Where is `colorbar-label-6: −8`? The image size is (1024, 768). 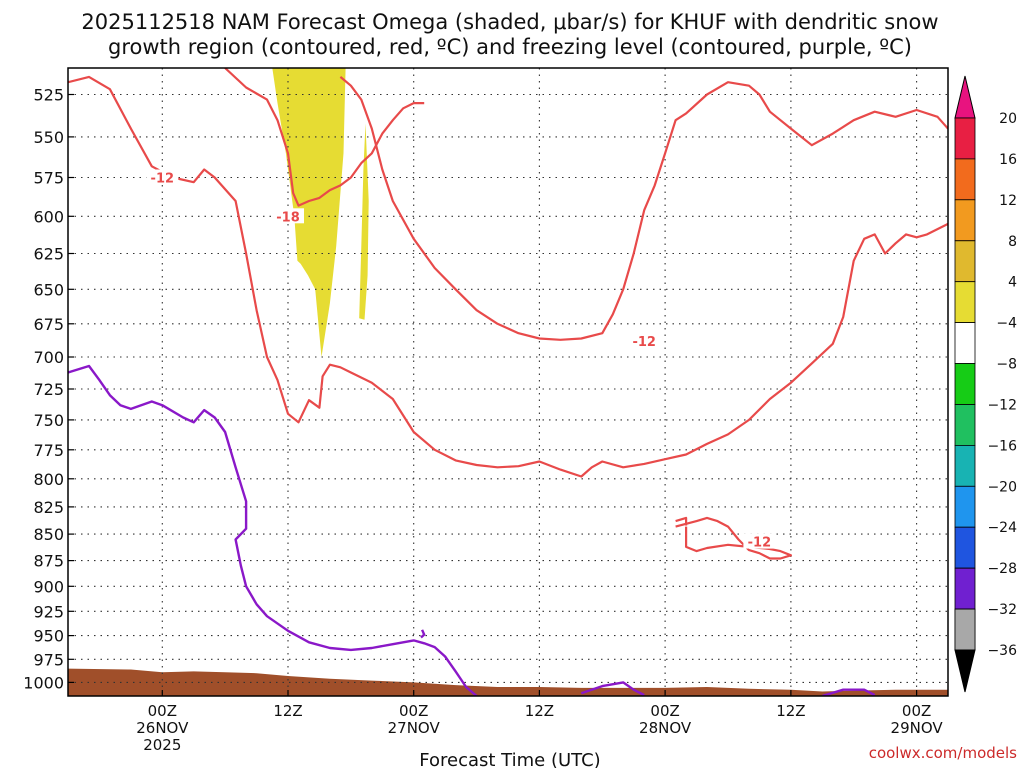 colorbar-label-6: −8 is located at coordinates (1006, 365).